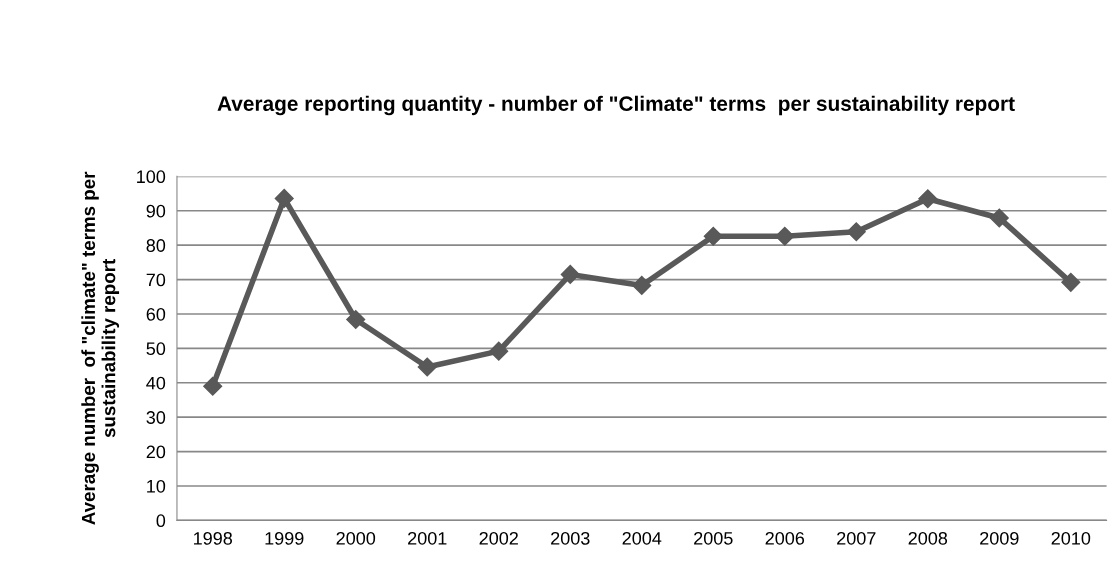 The height and width of the screenshot is (586, 1120). What do you see at coordinates (1071, 538) in the screenshot?
I see `x-tick-label: 2010` at bounding box center [1071, 538].